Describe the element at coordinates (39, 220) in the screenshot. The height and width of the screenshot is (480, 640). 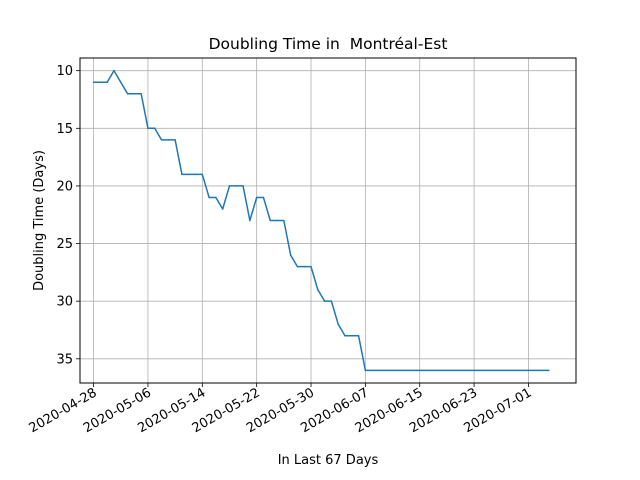
I see `y-axis-label: Doubling Time (Days)` at that location.